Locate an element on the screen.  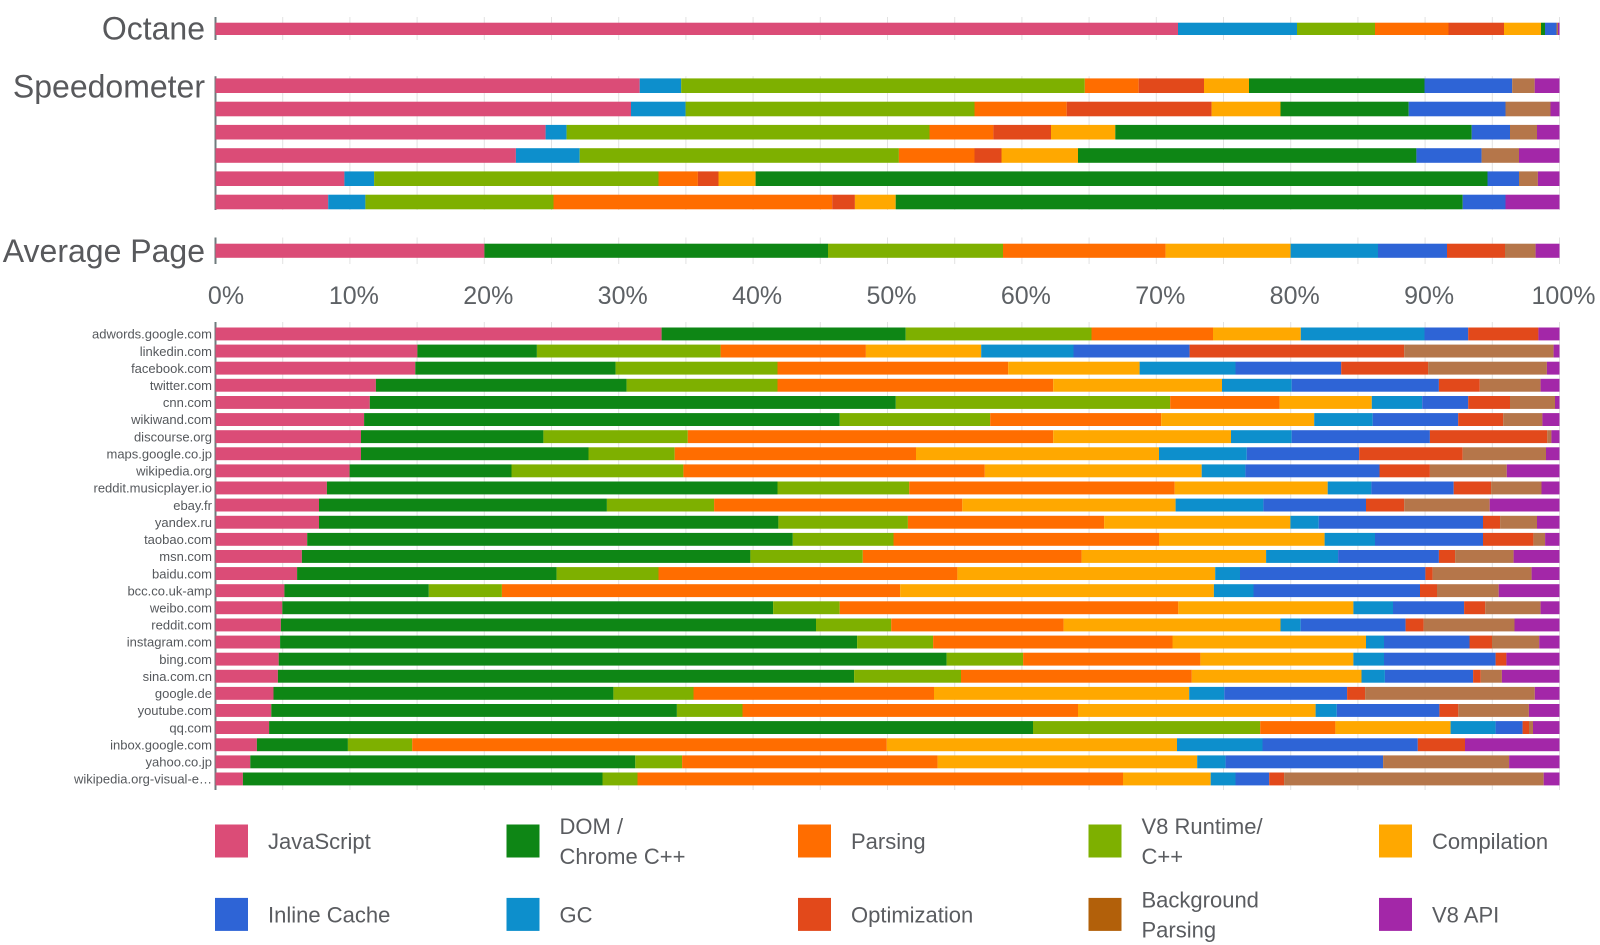
svg-text: baidu.com is located at coordinates (182, 573).